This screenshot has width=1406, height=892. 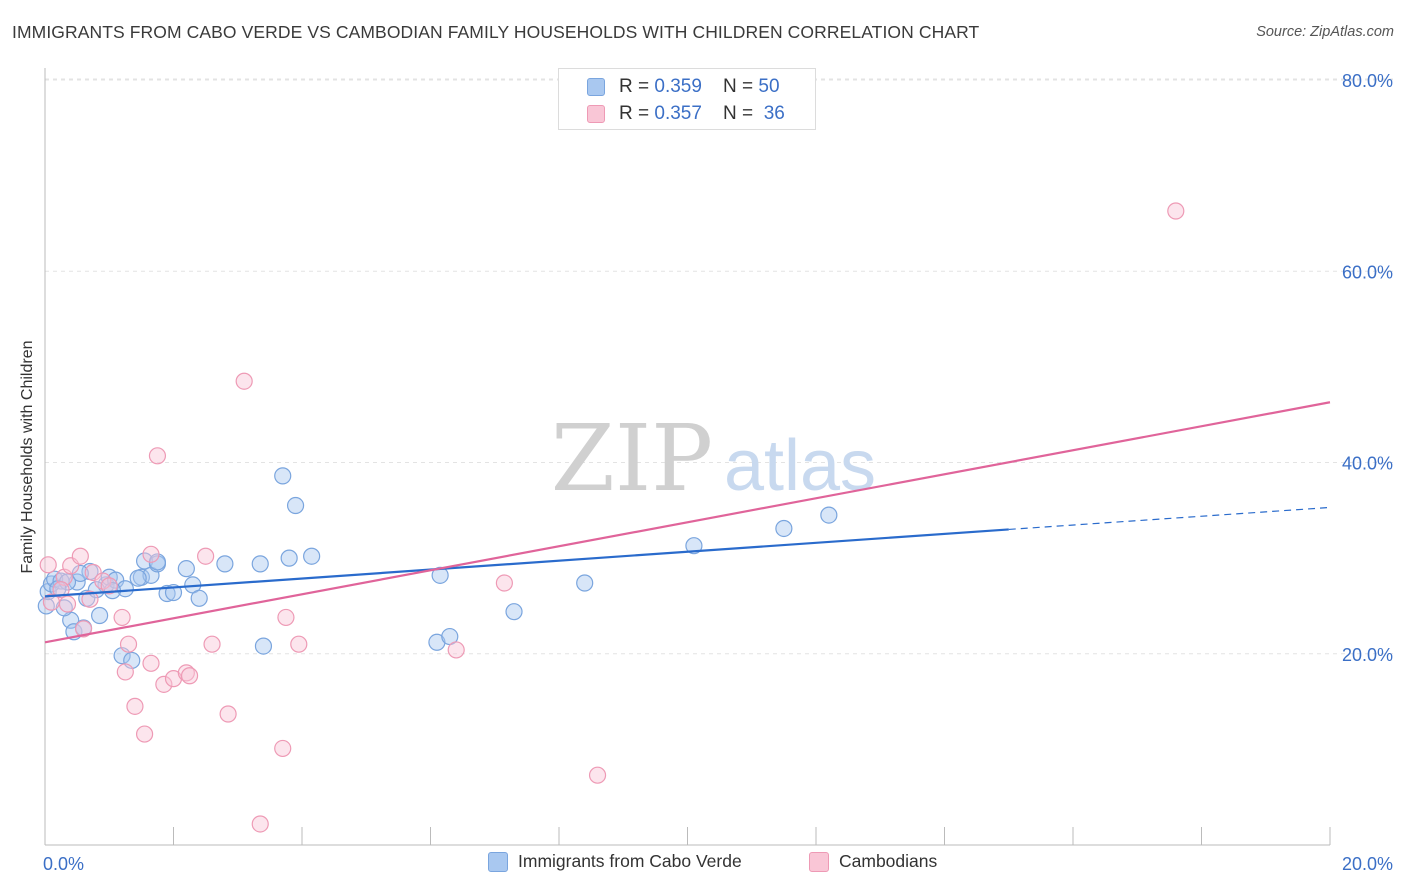 What do you see at coordinates (1367, 272) in the screenshot?
I see `y-tick-label: 60.0%` at bounding box center [1367, 272].